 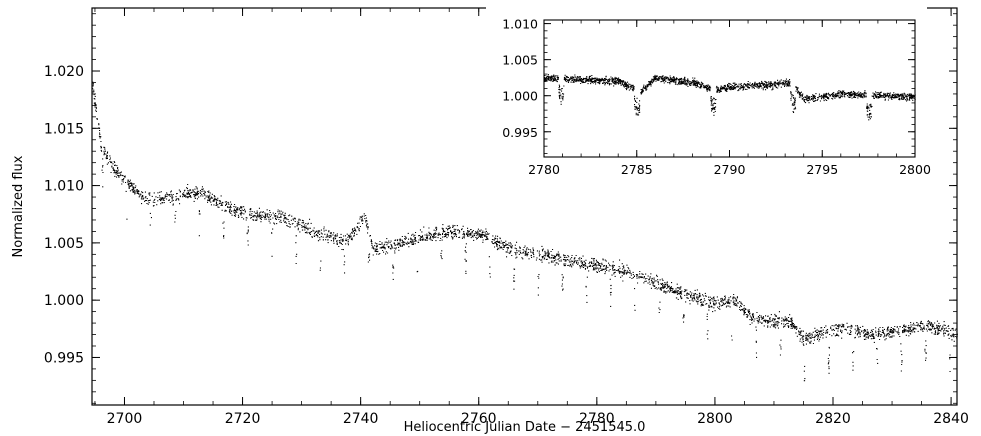 I want to click on x-tick-label: 2820, so click(x=833, y=419).